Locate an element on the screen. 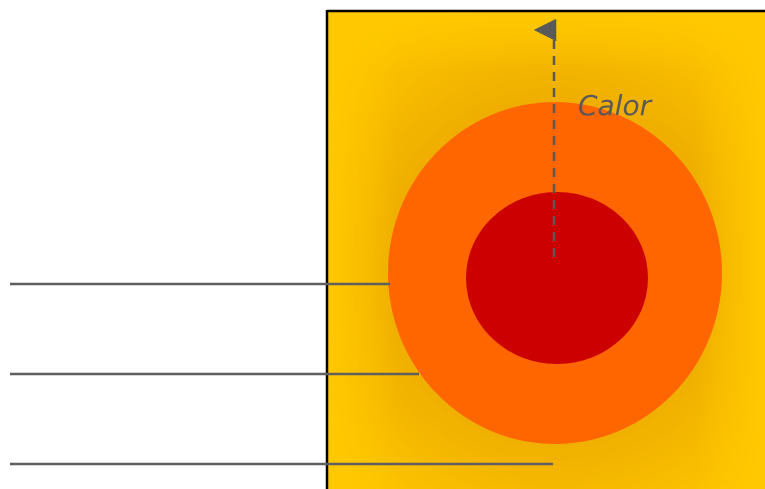 Image resolution: width=765 pixels, height=489 pixels. core is located at coordinates (557, 278).